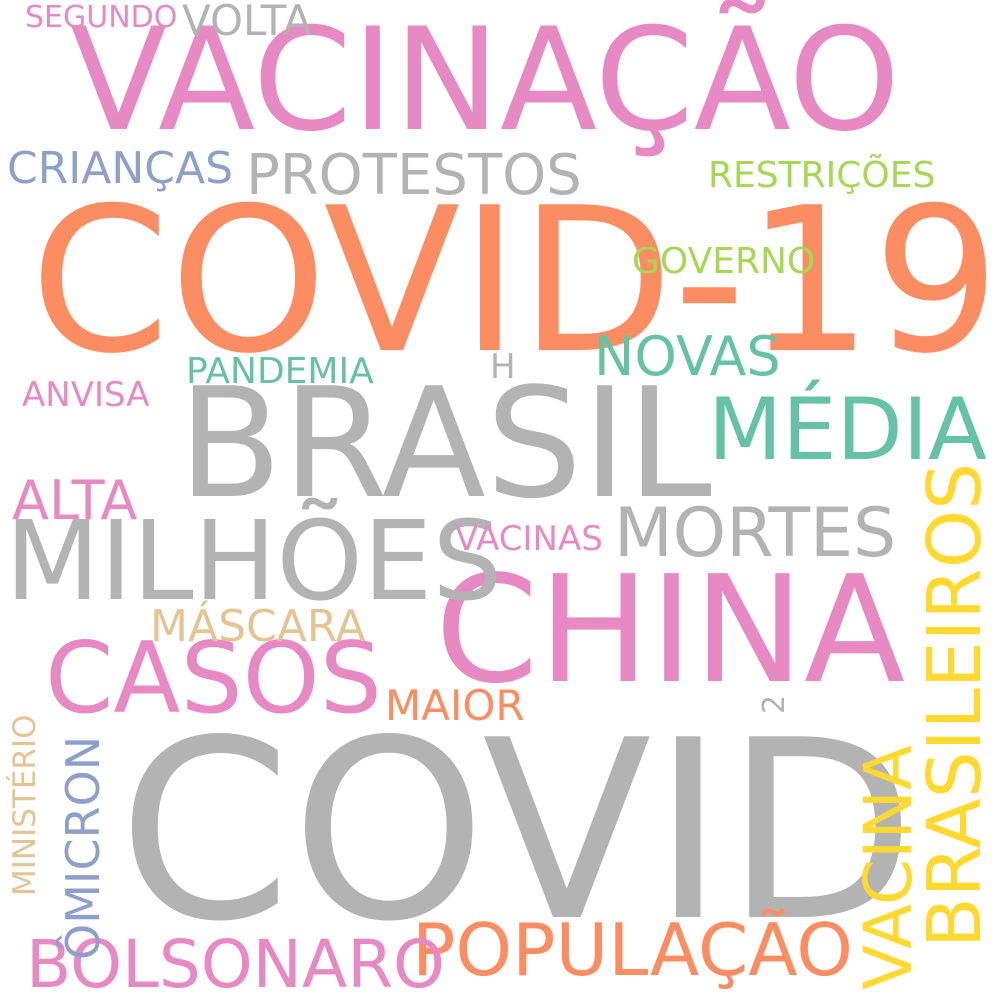 This screenshot has width=1000, height=1000. Describe the element at coordinates (83, 847) in the screenshot. I see `word-omicron: ÔMICRON` at that location.